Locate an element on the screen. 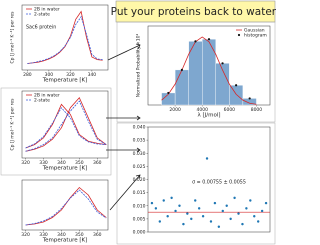 This screenshot has height=245, width=320. x-tick-label: 6000 is located at coordinates (230, 110).